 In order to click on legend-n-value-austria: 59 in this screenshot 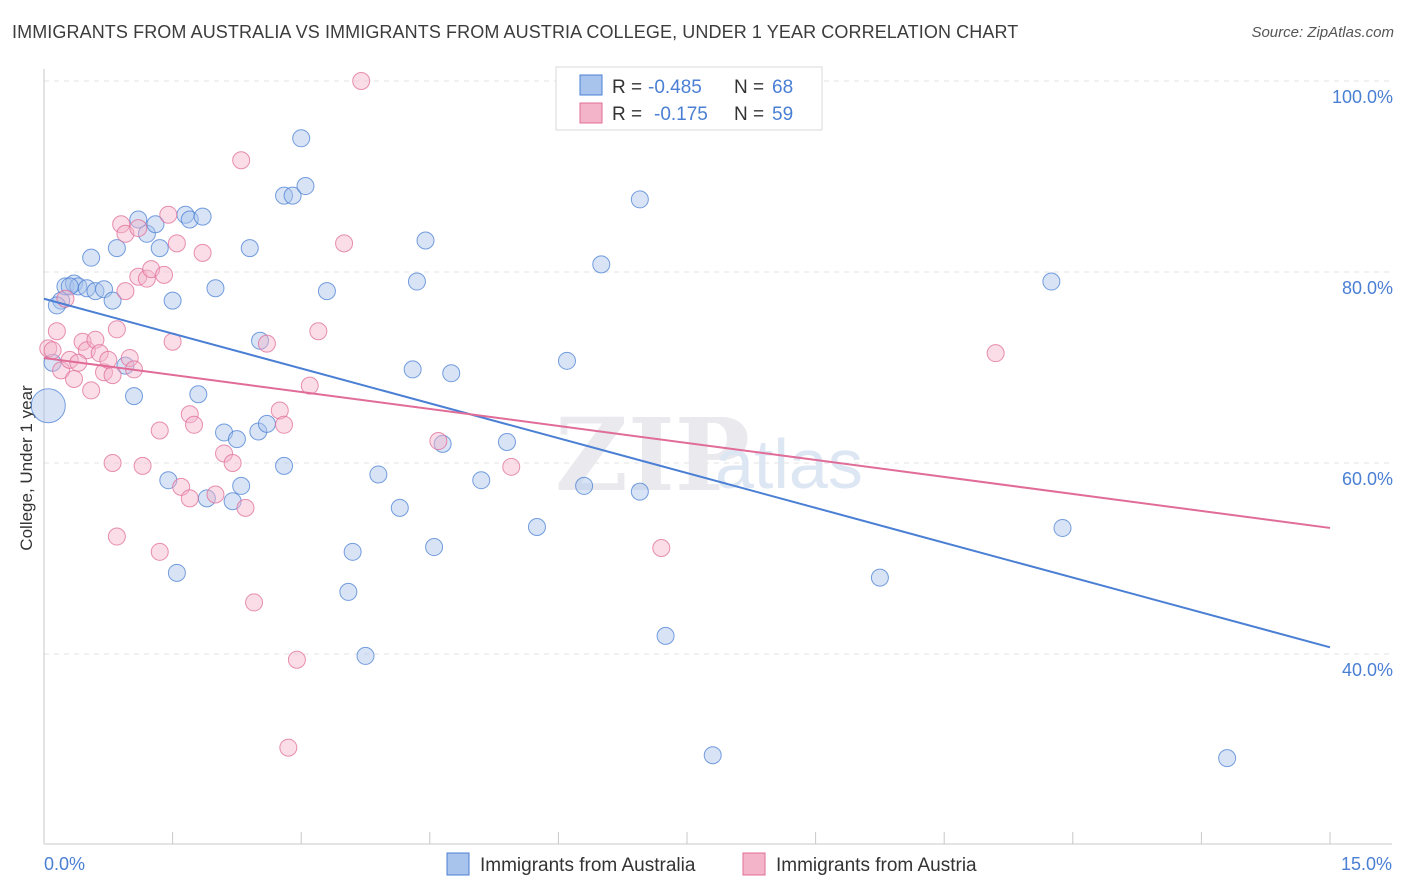, I will do `click(782, 114)`.